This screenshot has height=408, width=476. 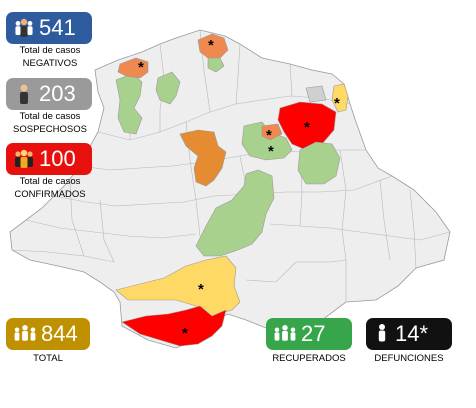 I want to click on sospechosos-value: 203, so click(x=57, y=93).